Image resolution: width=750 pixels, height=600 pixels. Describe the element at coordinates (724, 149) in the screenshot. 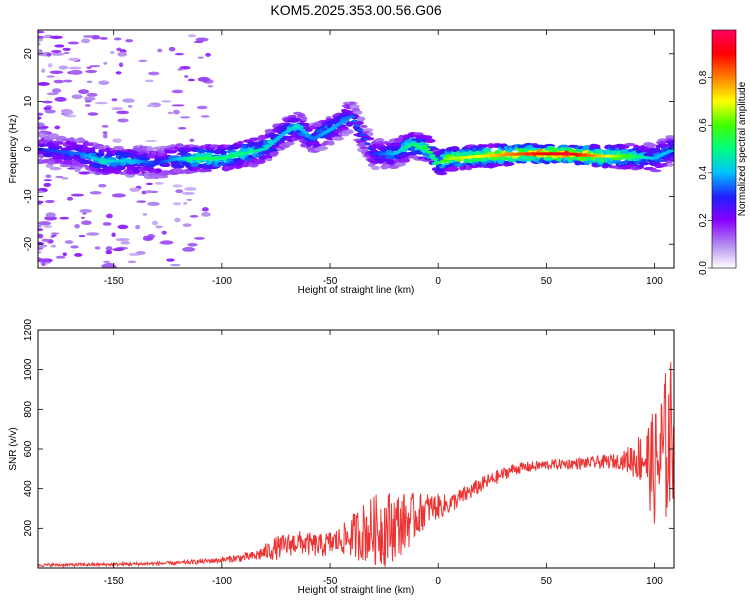

I see `colorbar-gradient` at that location.